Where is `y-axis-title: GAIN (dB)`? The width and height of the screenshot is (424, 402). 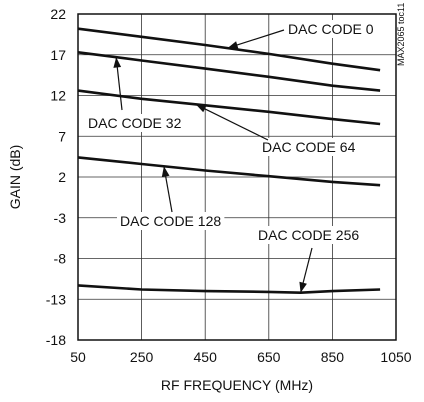
y-axis-title: GAIN (dB) is located at coordinates (15, 177).